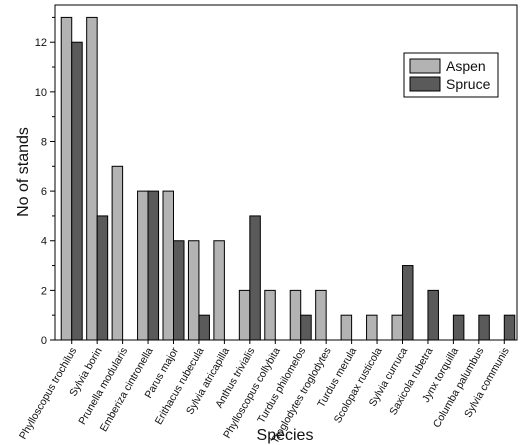 Image resolution: width=520 pixels, height=445 pixels. Describe the element at coordinates (44, 242) in the screenshot. I see `y-tick-label: 4` at that location.